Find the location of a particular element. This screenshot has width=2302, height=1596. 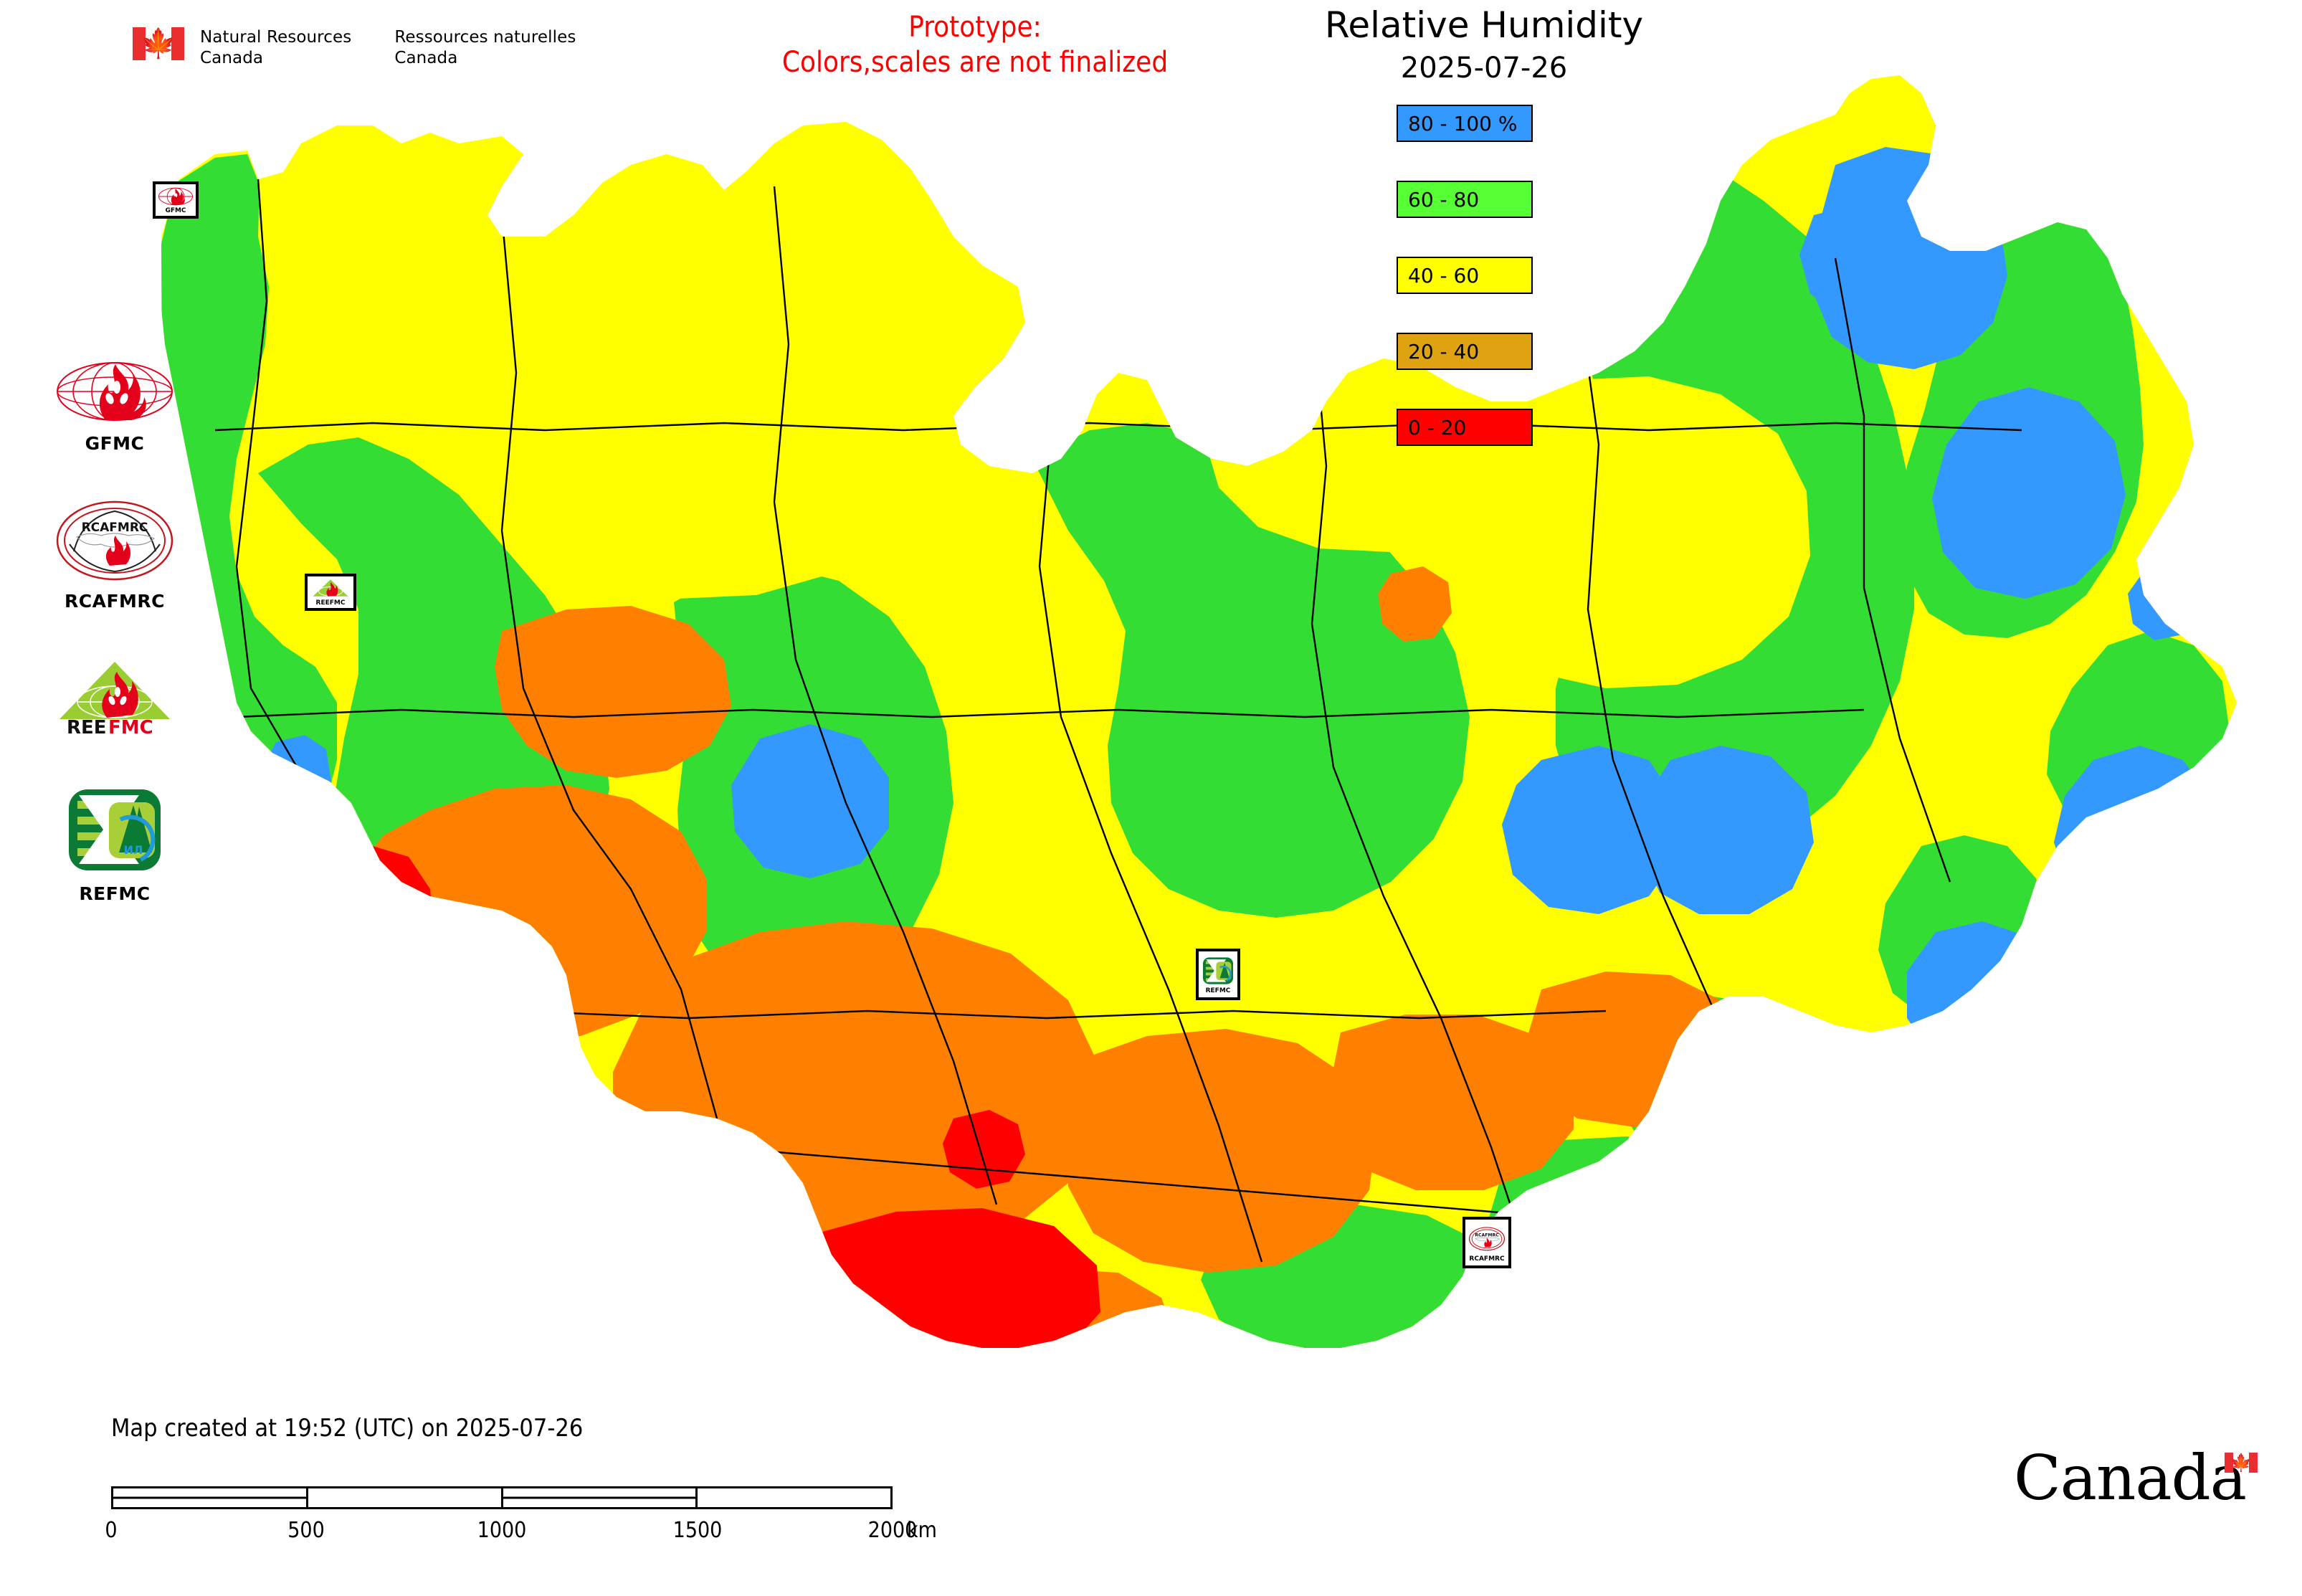

page-title: Relative Humidity is located at coordinates (1484, 25).